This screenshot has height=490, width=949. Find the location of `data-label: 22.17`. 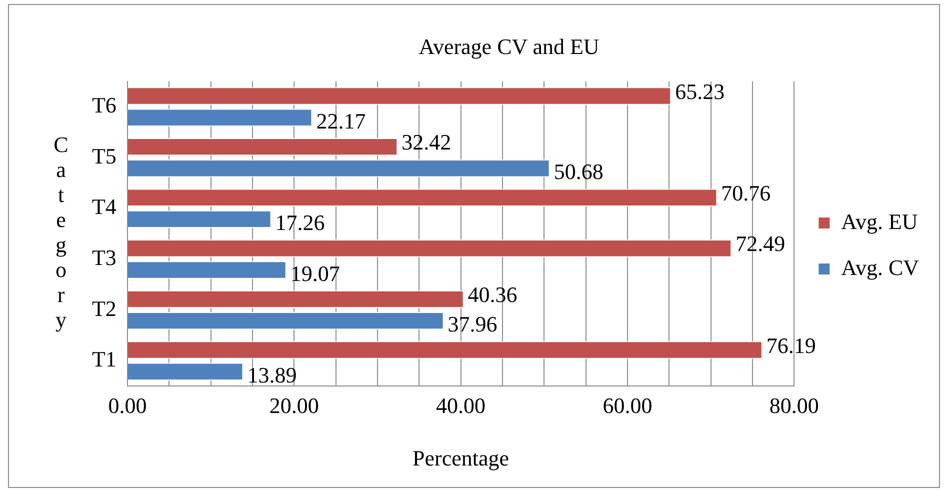

data-label: 22.17 is located at coordinates (341, 121).